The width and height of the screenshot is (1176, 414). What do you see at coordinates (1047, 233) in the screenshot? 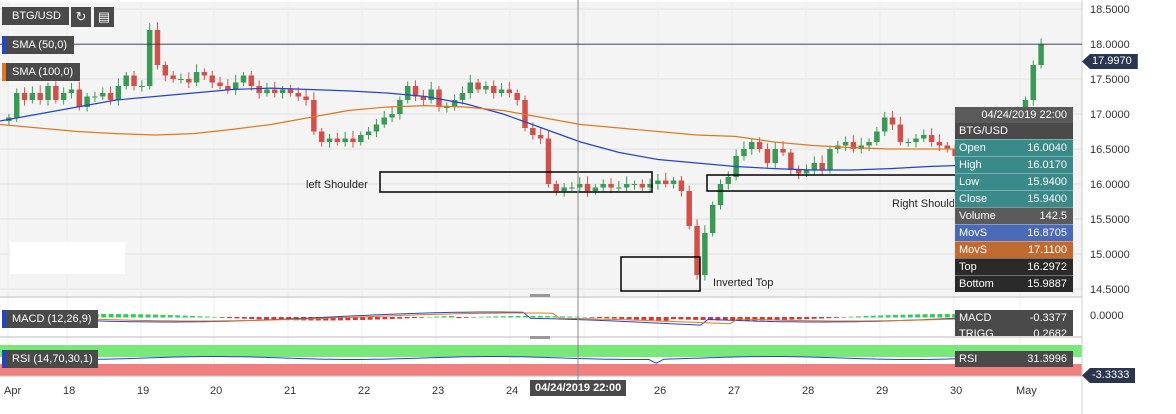
I see `ohlc-row-value: 16.8705` at bounding box center [1047, 233].